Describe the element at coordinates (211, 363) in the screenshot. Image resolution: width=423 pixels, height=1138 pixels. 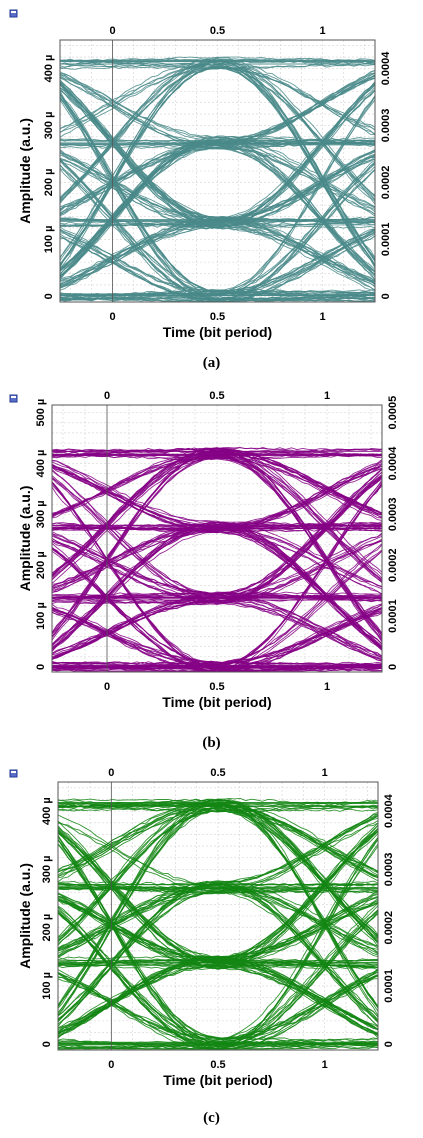
I see `caption-a: (a)` at that location.